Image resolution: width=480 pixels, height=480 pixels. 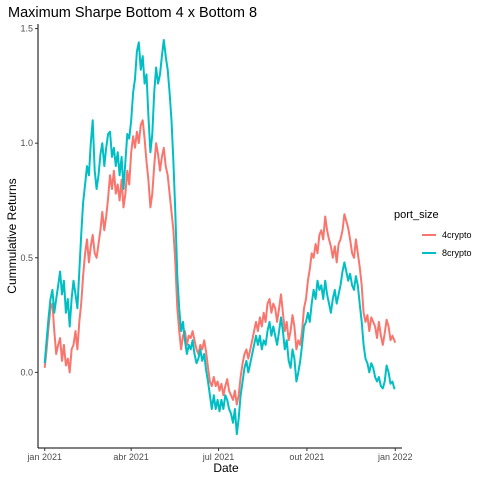 I want to click on x-tick-label: jul 2021, so click(x=218, y=457).